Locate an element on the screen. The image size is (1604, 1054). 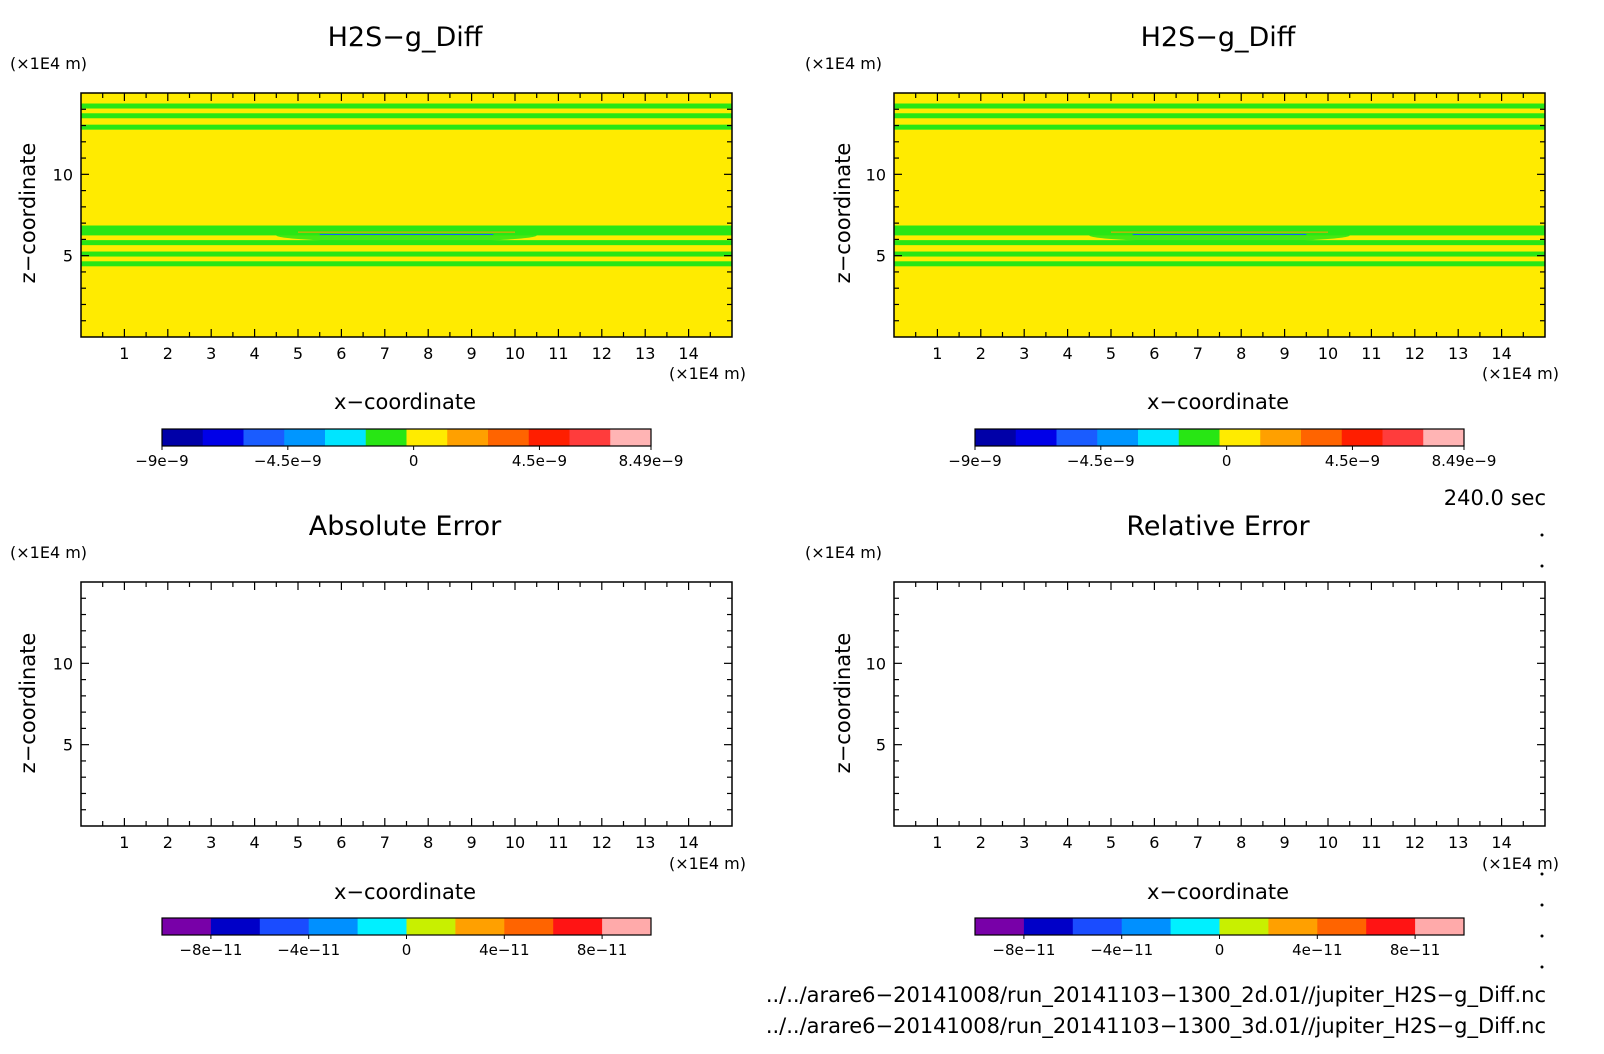
x-tick-label: 5 is located at coordinates (298, 353).